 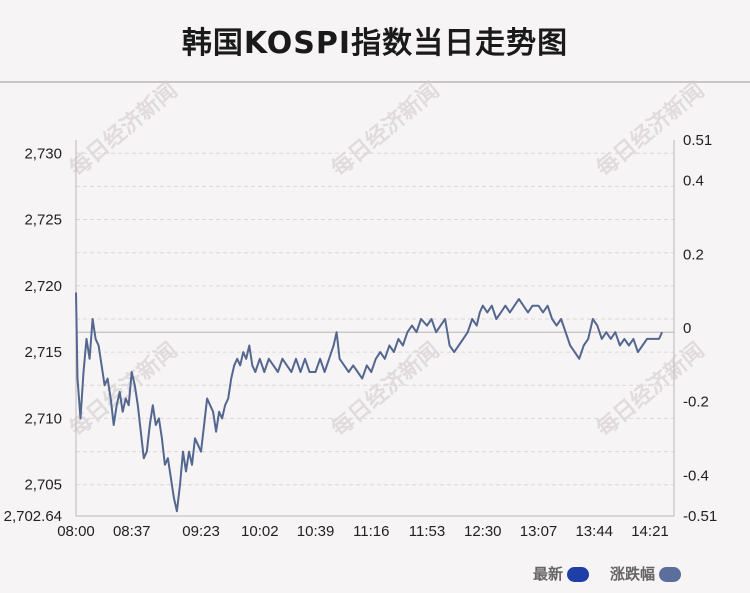 What do you see at coordinates (43, 220) in the screenshot?
I see `left-tick-label: 2,725` at bounding box center [43, 220].